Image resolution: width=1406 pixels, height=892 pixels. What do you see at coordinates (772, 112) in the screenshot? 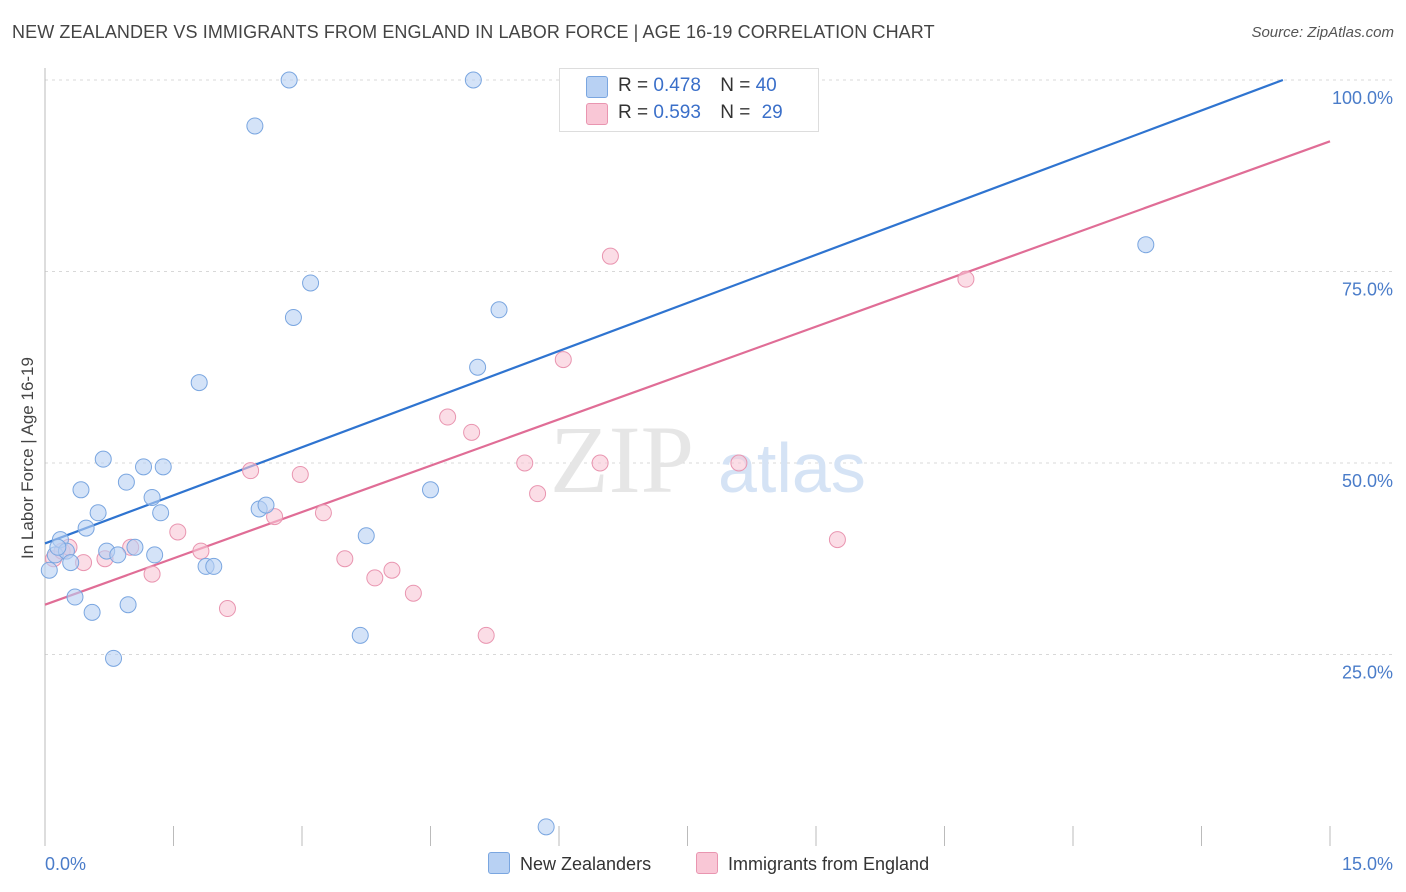
I see `legend-pink-n: 29` at bounding box center [772, 112].